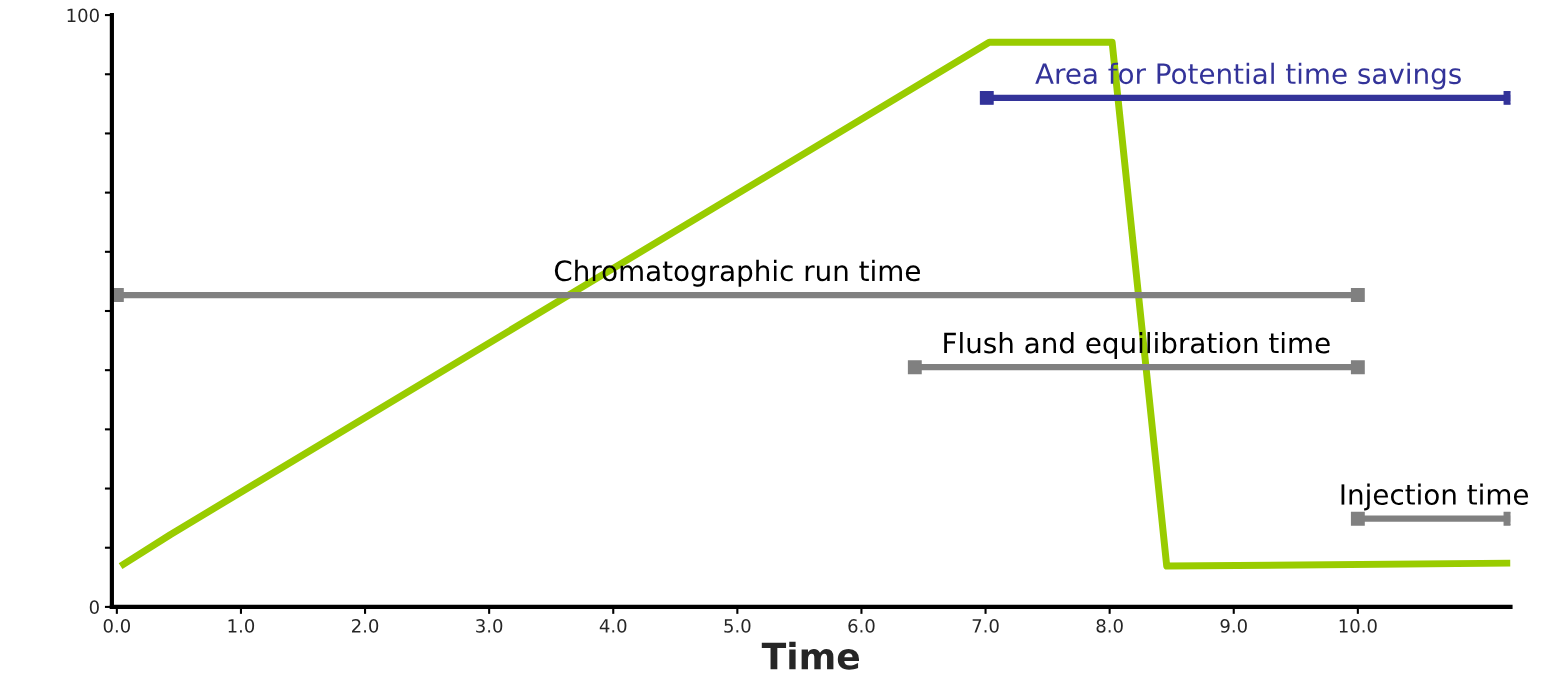  I want to click on x-axis-title: Time, so click(810, 655).